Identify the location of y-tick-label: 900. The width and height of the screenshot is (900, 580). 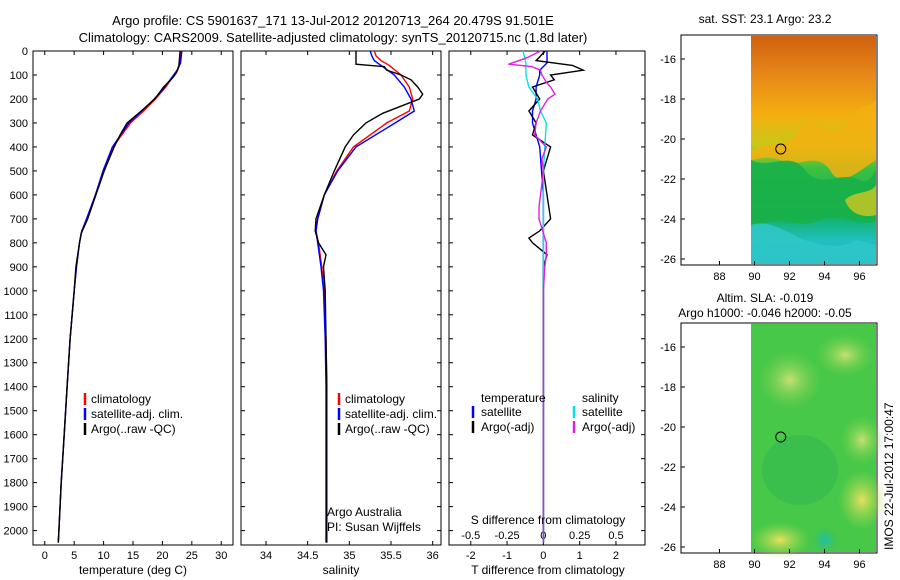
(19, 268).